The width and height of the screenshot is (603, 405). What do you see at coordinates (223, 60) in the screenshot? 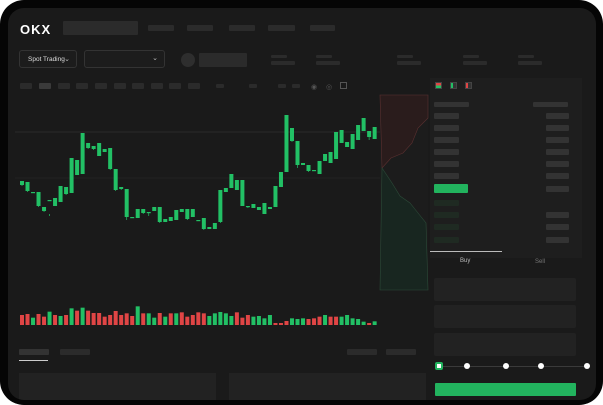
I see `price-display` at bounding box center [223, 60].